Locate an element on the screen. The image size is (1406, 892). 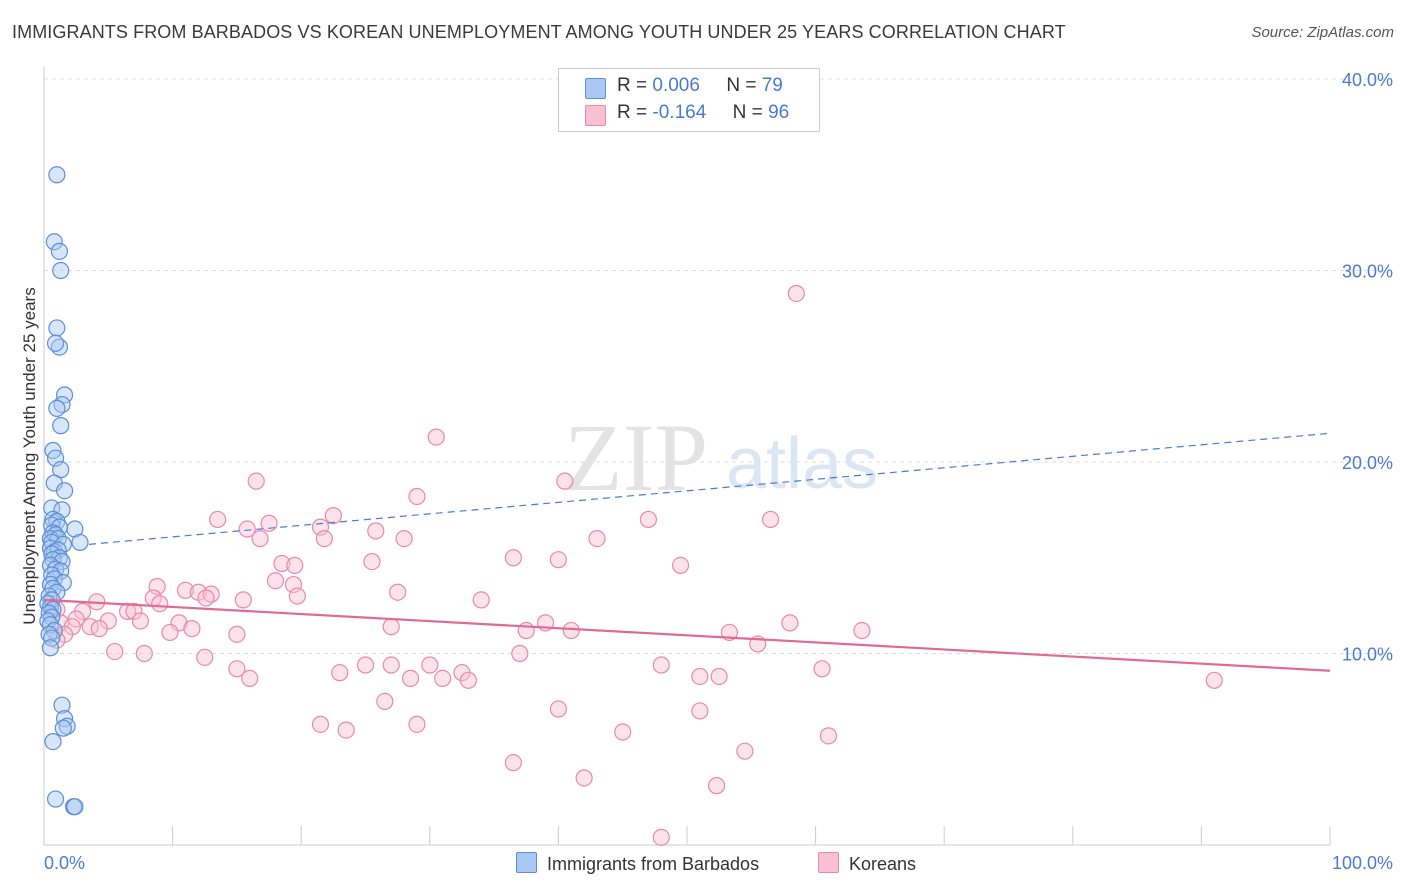
y-tick-label: 30.0% is located at coordinates (1367, 272).